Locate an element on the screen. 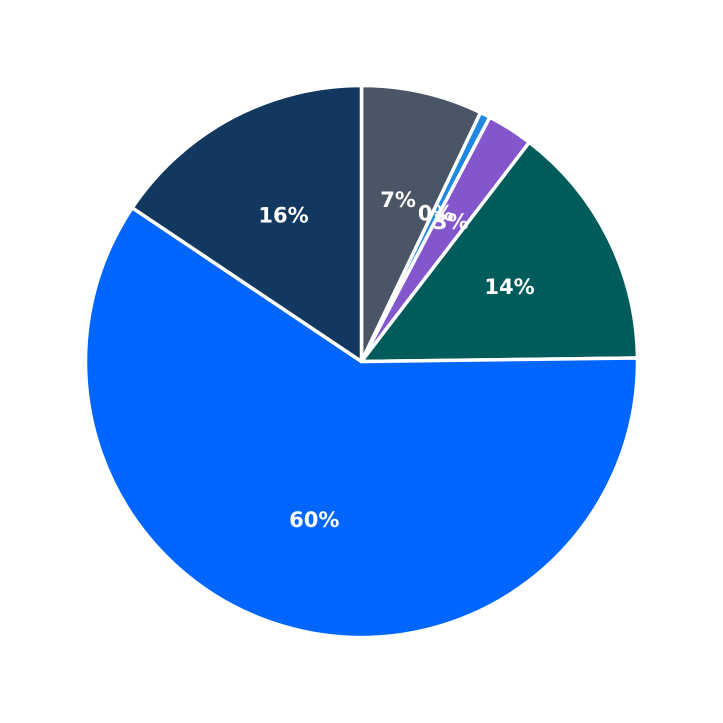 Image resolution: width=723 pixels, height=723 pixels. slice-label-0: 7% is located at coordinates (398, 200).